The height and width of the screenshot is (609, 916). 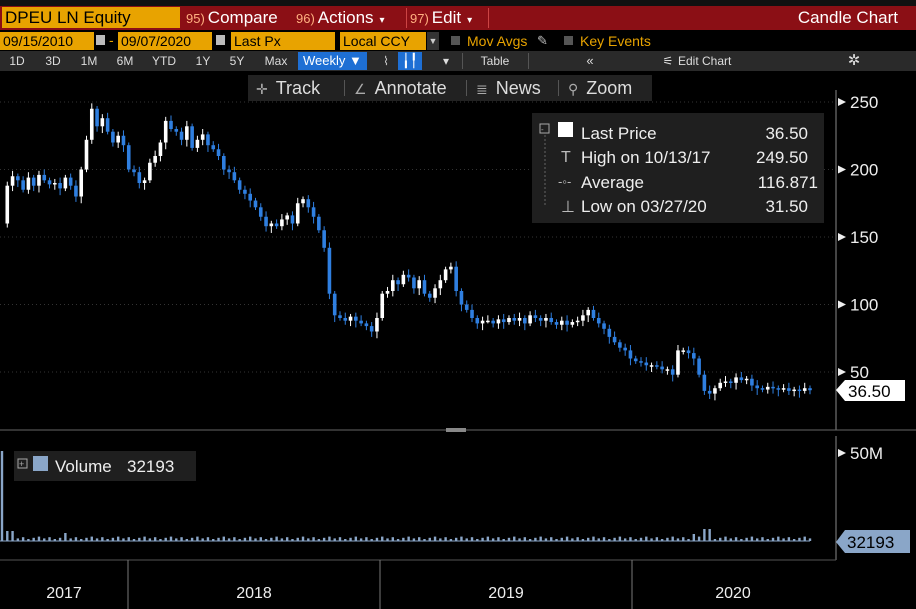 I want to click on price-field-select: Last Px, so click(x=283, y=41).